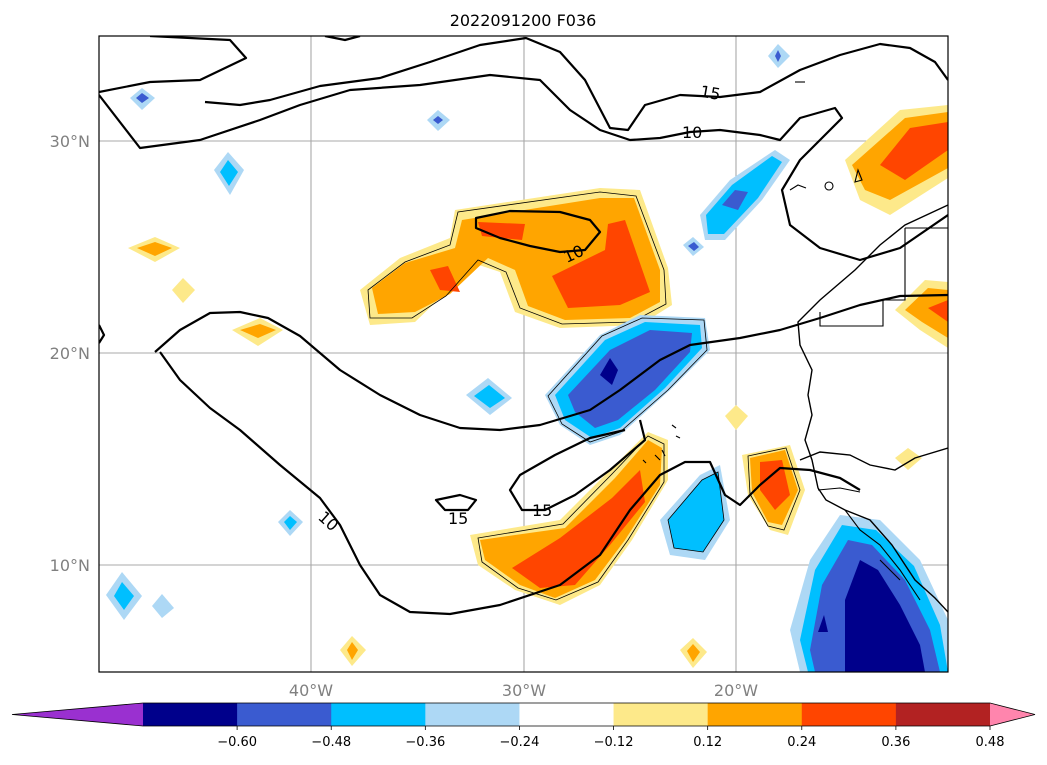 This screenshot has width=1047, height=765. What do you see at coordinates (311, 690) in the screenshot?
I see `lon-label-40w: 40°W` at bounding box center [311, 690].